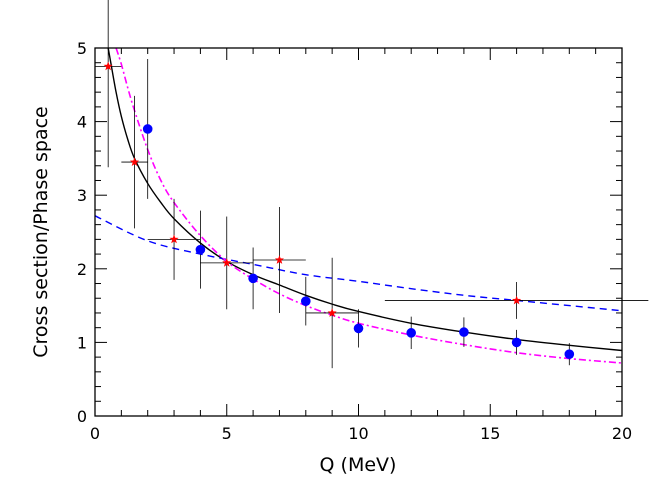  I want to click on x-tick-label: 5, so click(227, 433).